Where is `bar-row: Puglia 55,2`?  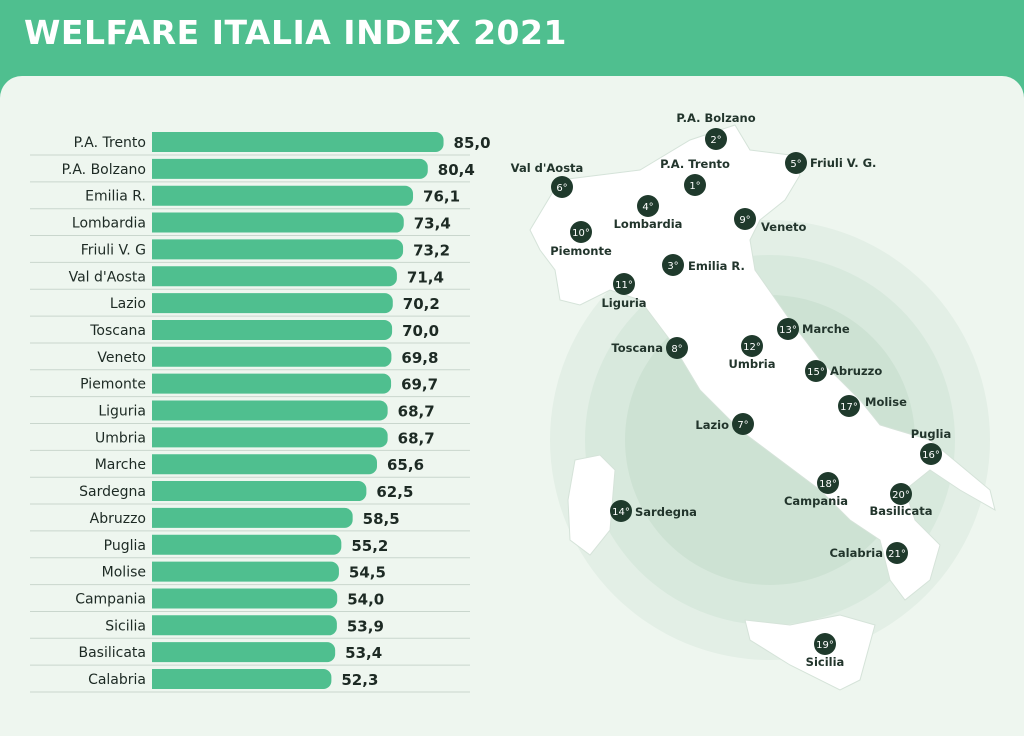 bar-row: Puglia 55,2 is located at coordinates (250, 546).